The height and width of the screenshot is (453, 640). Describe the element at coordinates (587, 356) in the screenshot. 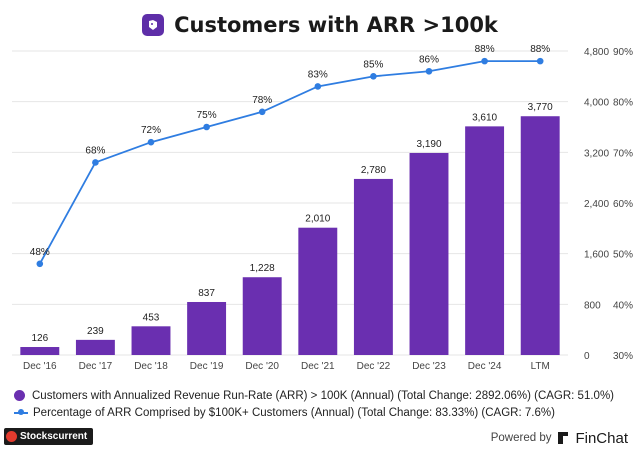

I see `y-left-tick-label: 0` at that location.